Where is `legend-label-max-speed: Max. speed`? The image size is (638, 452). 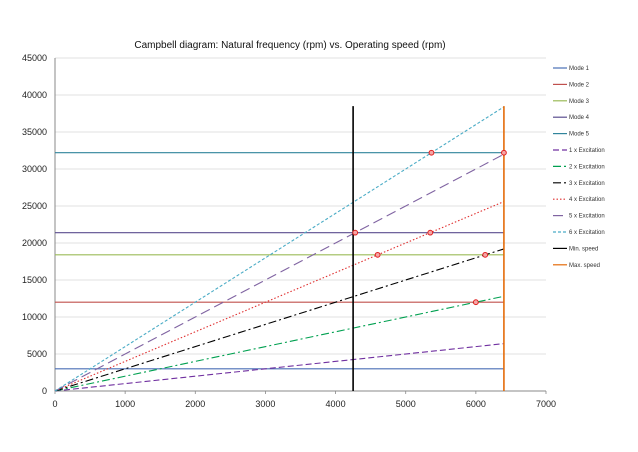
legend-label-max-speed: Max. speed is located at coordinates (584, 266).